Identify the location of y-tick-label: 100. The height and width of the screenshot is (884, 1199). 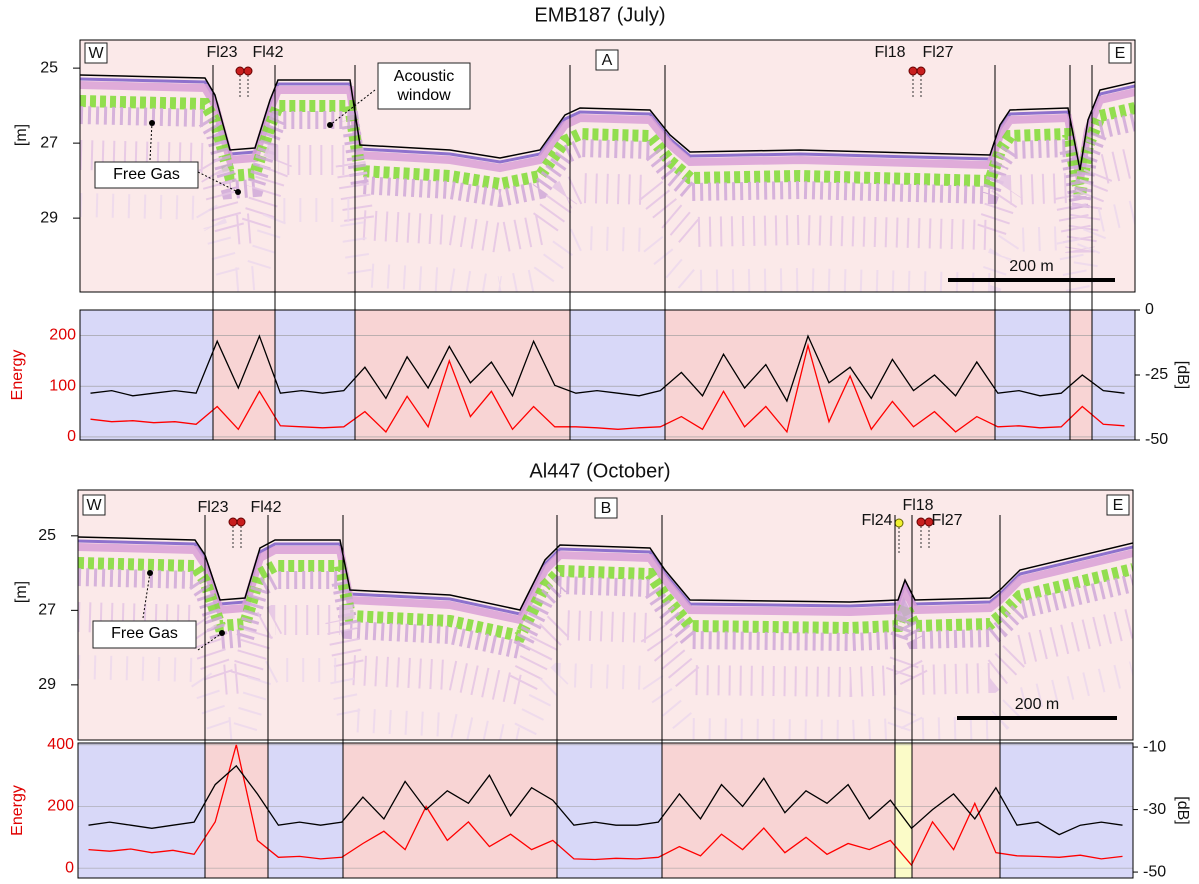
(62, 385).